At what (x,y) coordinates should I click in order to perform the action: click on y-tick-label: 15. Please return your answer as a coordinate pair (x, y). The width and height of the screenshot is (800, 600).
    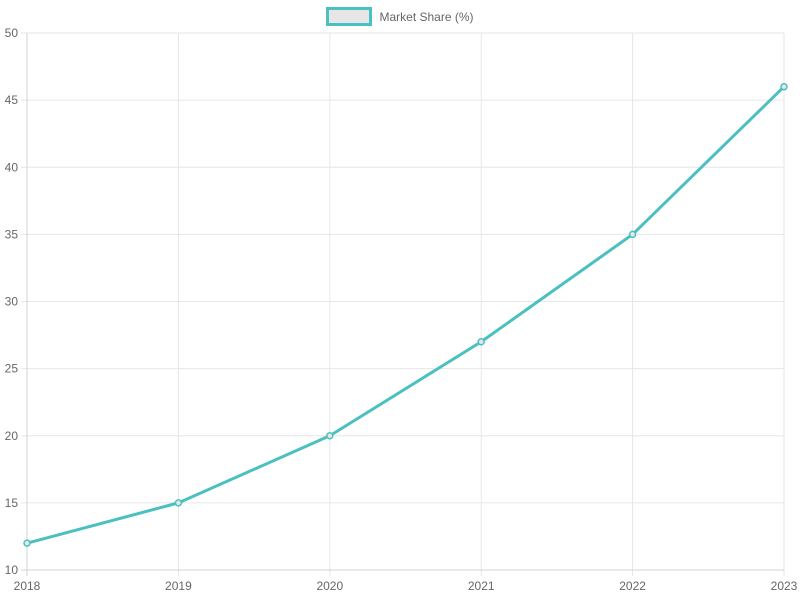
    Looking at the image, I should click on (12, 503).